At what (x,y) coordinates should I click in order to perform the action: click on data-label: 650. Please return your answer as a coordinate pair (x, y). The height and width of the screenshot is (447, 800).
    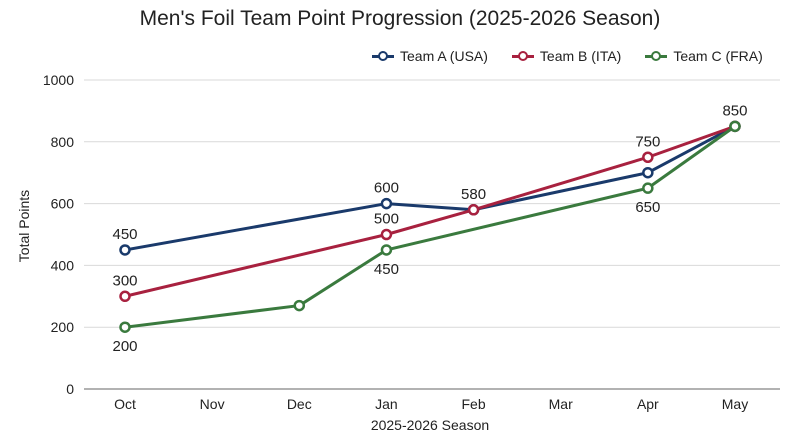
    Looking at the image, I should click on (647, 207).